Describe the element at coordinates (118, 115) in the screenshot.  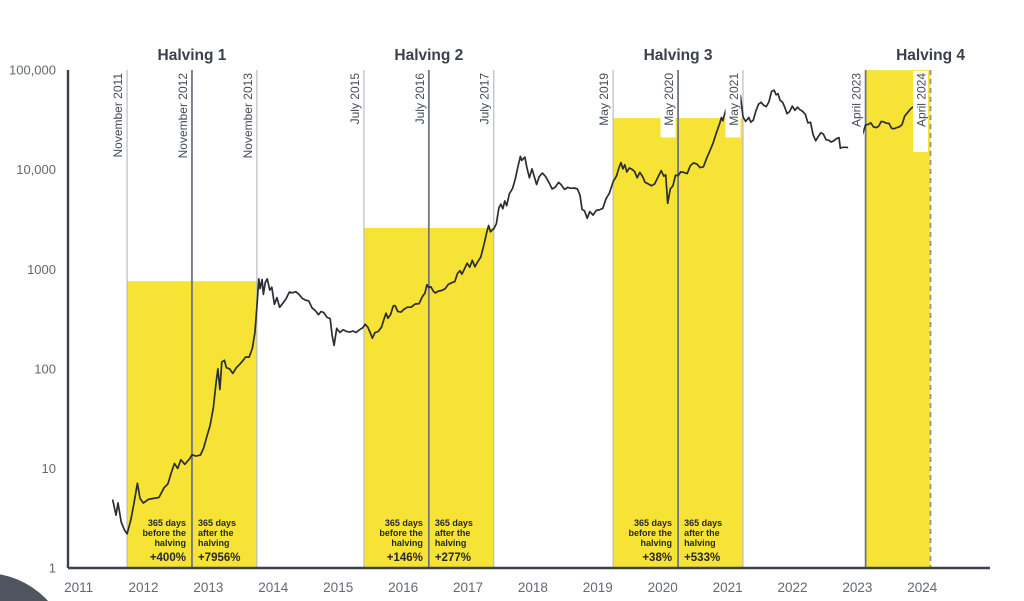
I see `date-label: November 2011` at that location.